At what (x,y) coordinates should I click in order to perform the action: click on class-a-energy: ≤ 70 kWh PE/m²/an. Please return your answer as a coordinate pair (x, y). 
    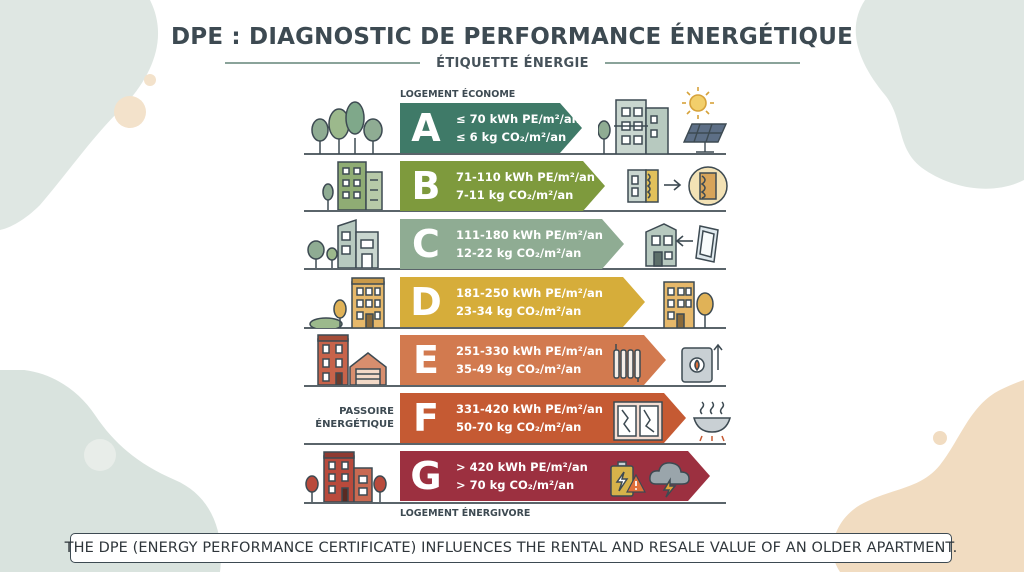
    Looking at the image, I should click on (518, 119).